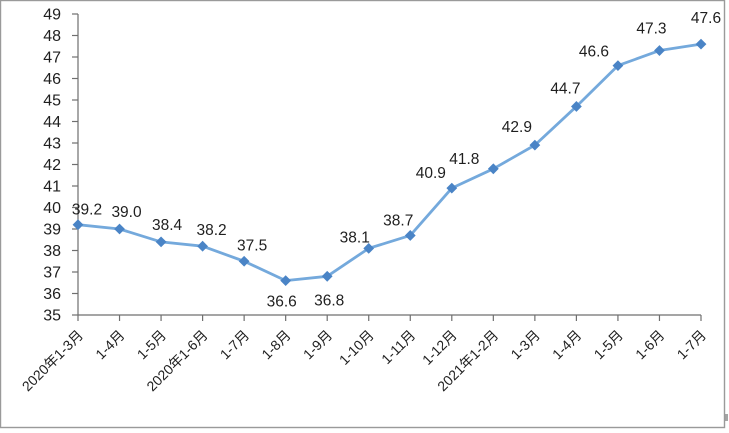  I want to click on y-tick-label: 44, so click(52, 122).